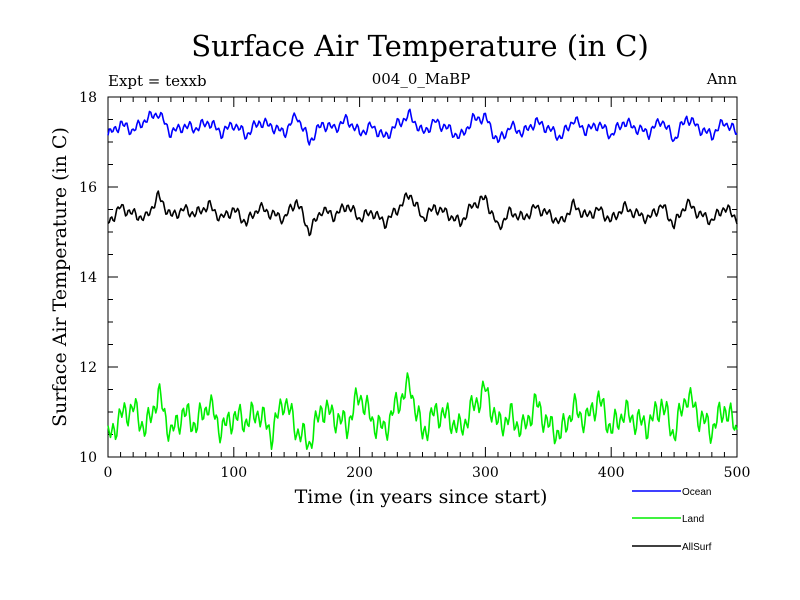 This screenshot has height=600, width=800. I want to click on series-line-ocean, so click(422, 127).